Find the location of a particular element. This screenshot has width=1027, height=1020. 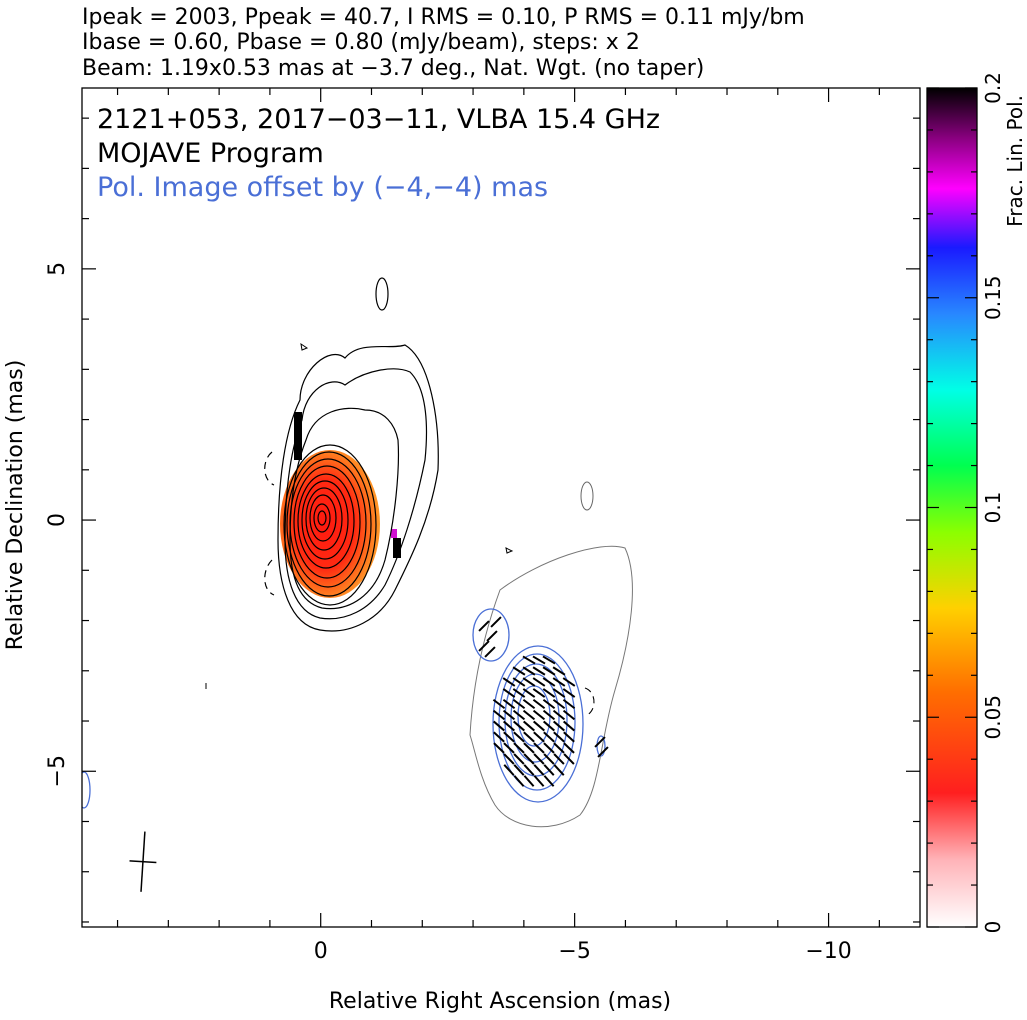

y-axis-label: Relative Declination (mas) is located at coordinates (15, 505).